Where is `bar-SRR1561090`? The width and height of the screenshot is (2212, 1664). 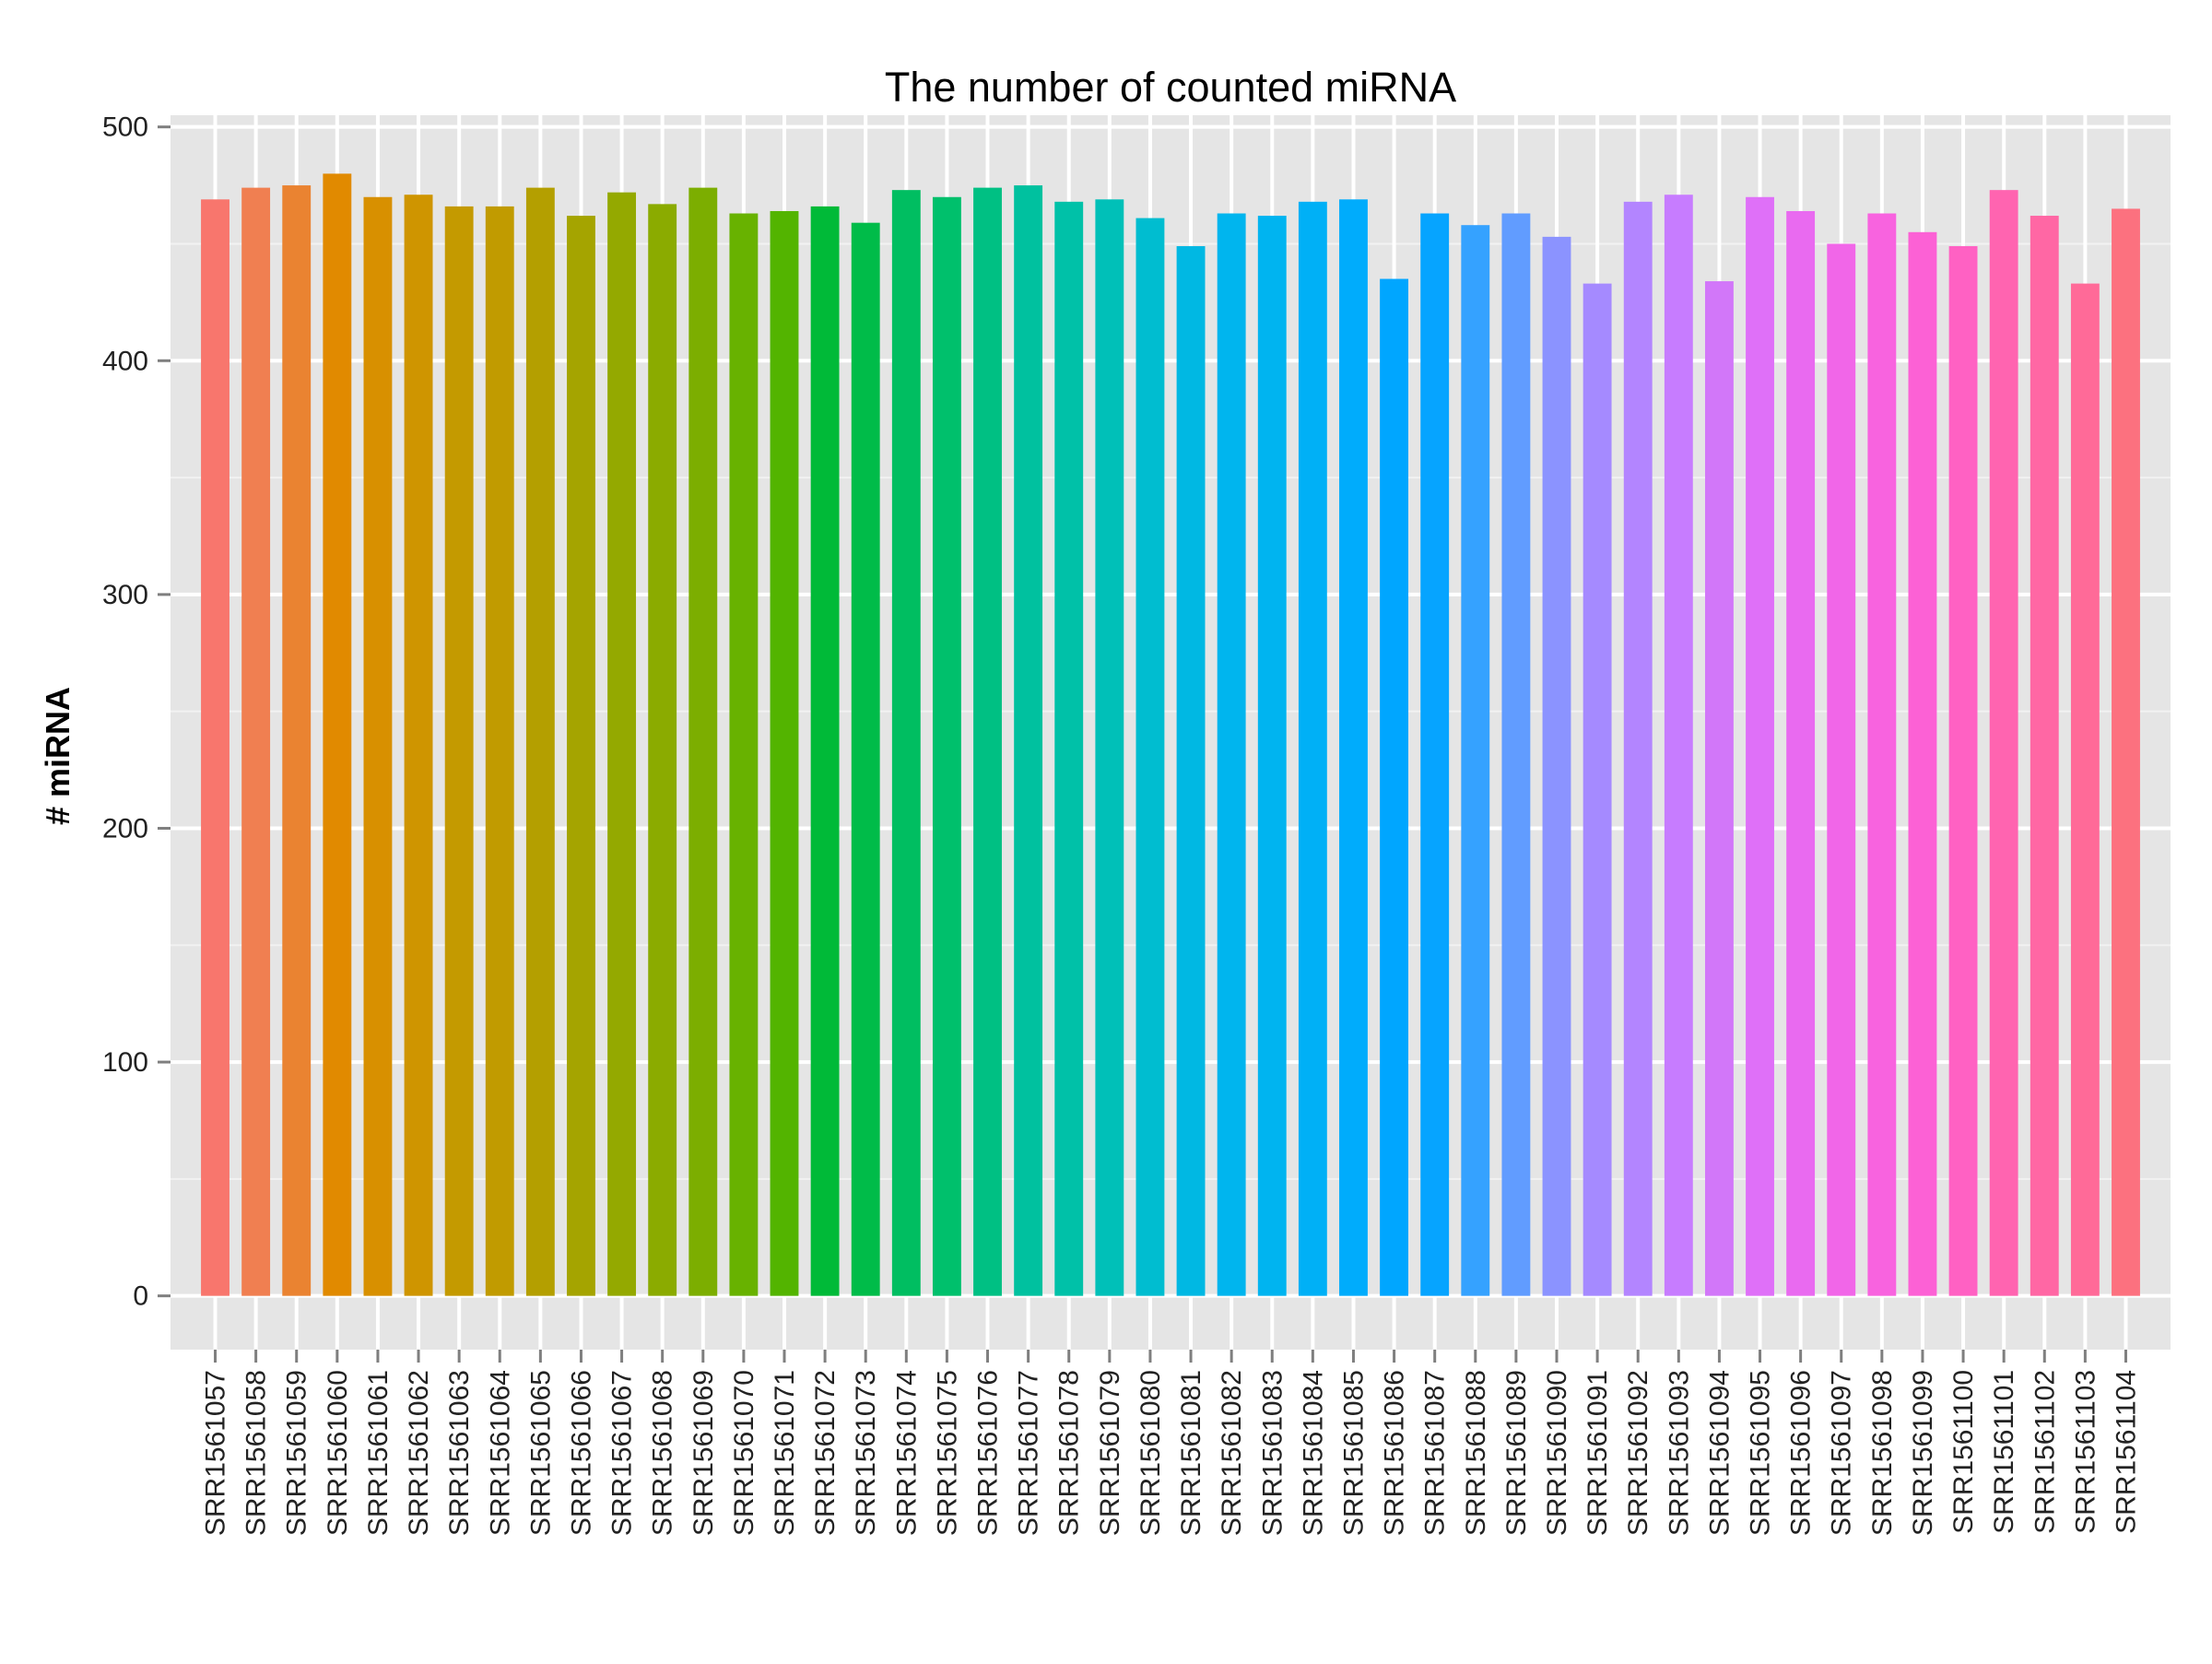 bar-SRR1561090 is located at coordinates (1556, 766).